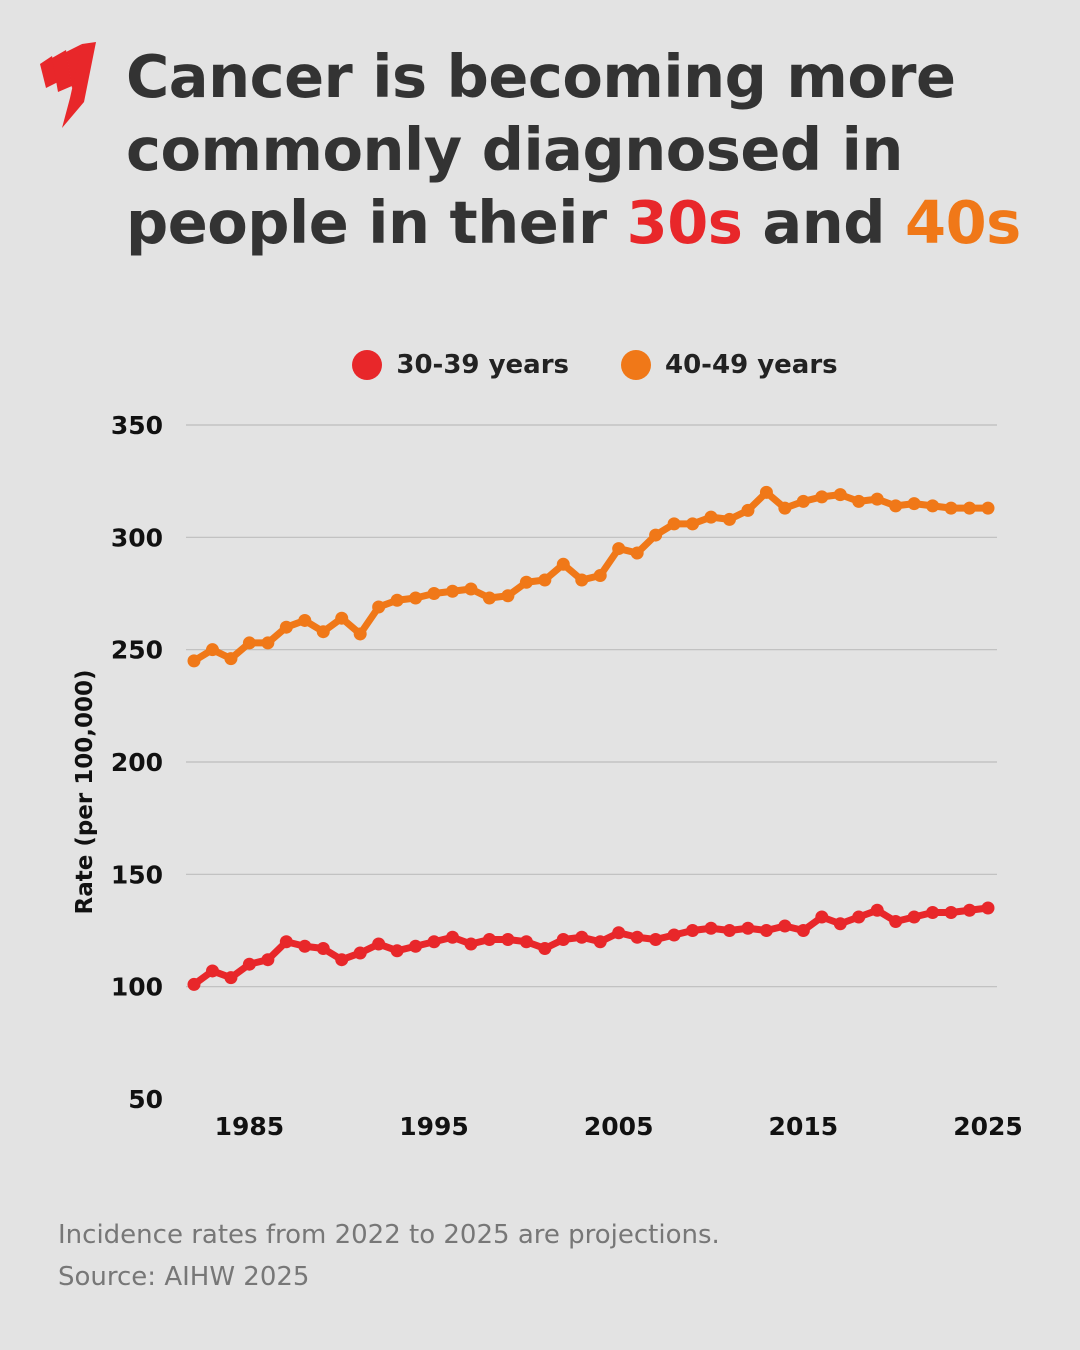 The width and height of the screenshot is (1080, 1350). I want to click on sbs-logo, so click(68, 85).